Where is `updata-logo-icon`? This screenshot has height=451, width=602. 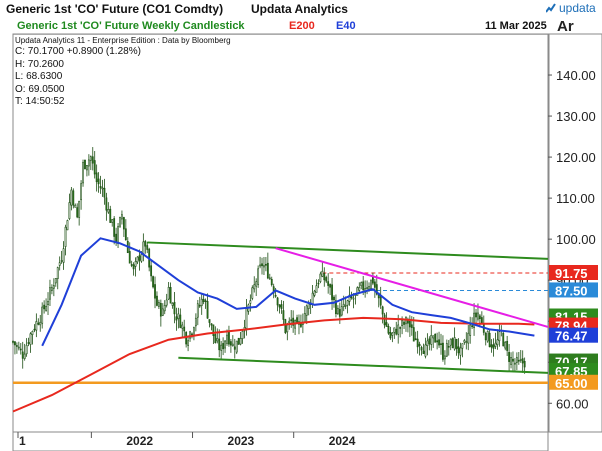 updata-logo-icon is located at coordinates (551, 8).